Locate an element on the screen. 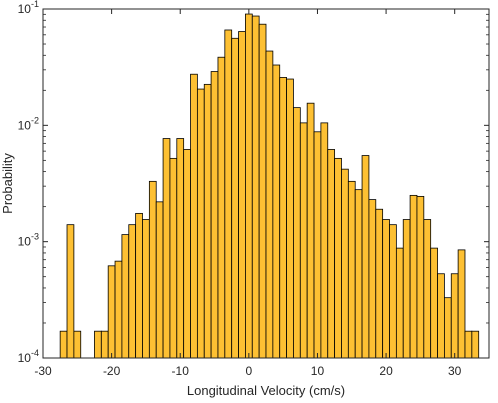  y-tick-label: 10⁻⁴ is located at coordinates (28, 356).